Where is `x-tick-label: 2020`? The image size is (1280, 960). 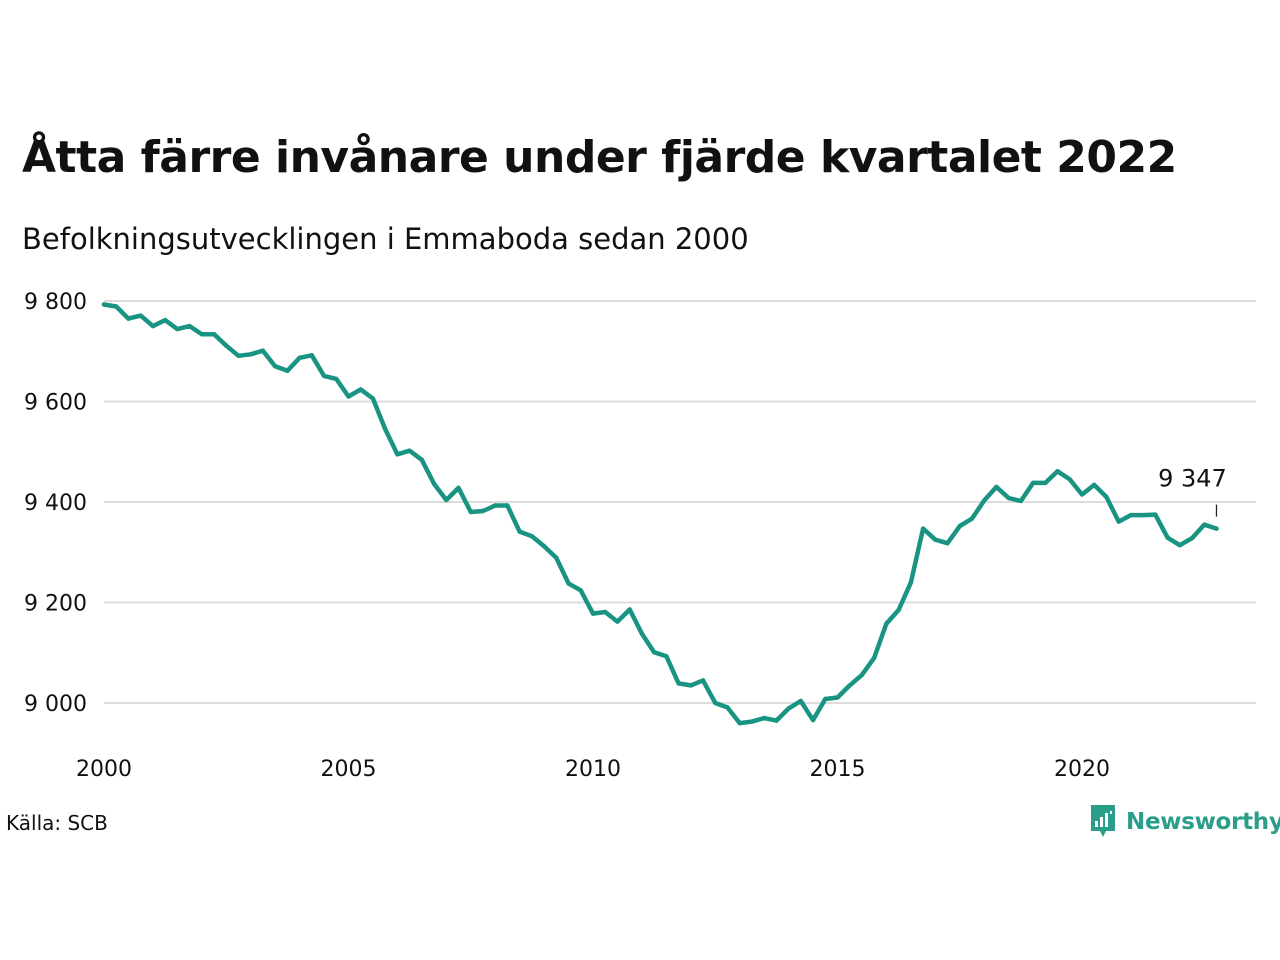
x-tick-label: 2020 is located at coordinates (1082, 769).